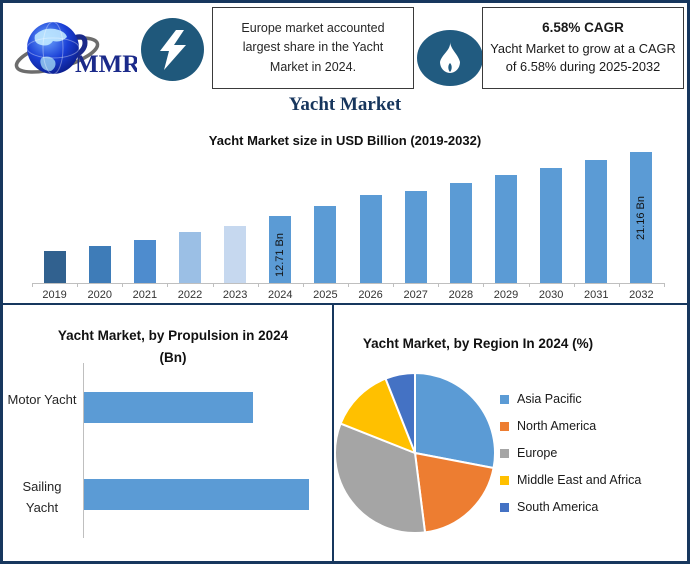 This screenshot has height=564, width=690. I want to click on bar-column-2032: 21.16 Bn, so click(641, 216).